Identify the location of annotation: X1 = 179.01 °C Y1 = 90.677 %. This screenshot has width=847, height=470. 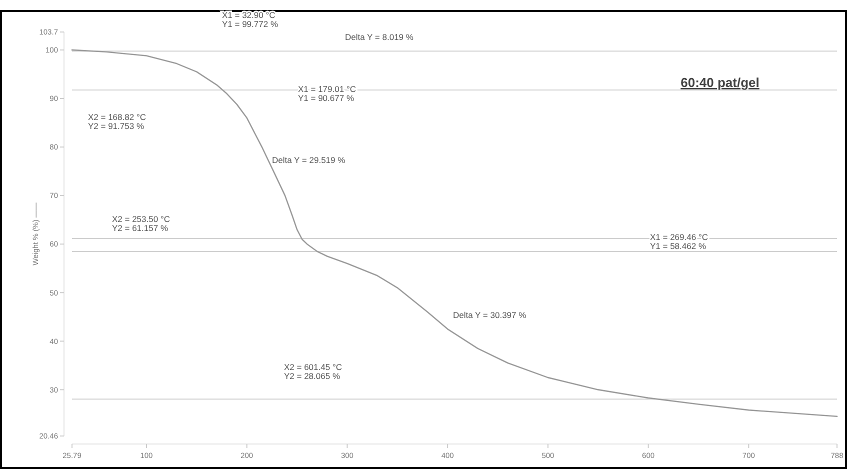
(327, 93).